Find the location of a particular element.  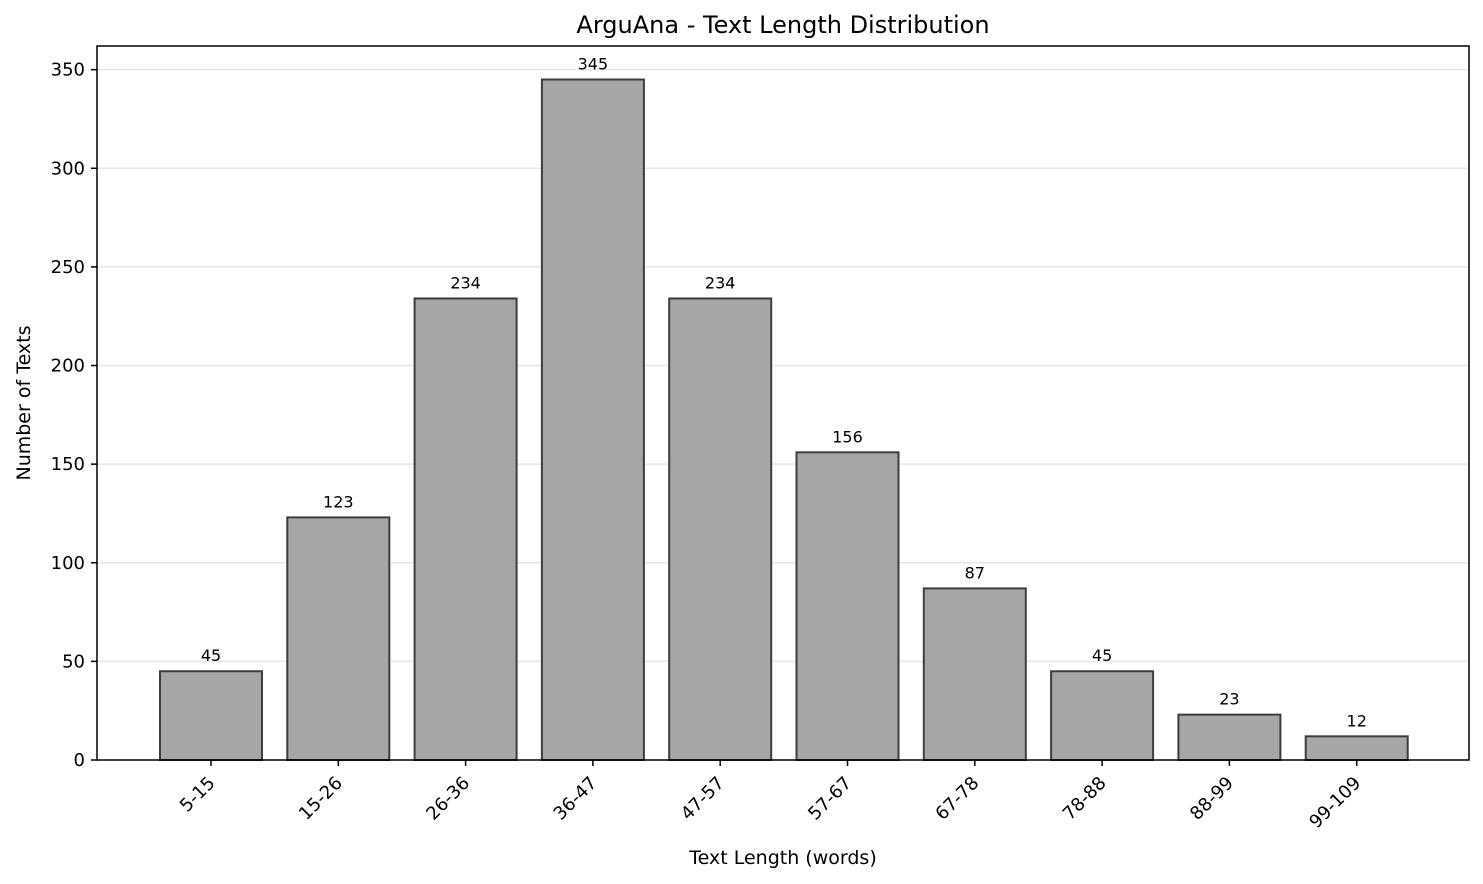

y-tick-label: 250 is located at coordinates (68, 267).